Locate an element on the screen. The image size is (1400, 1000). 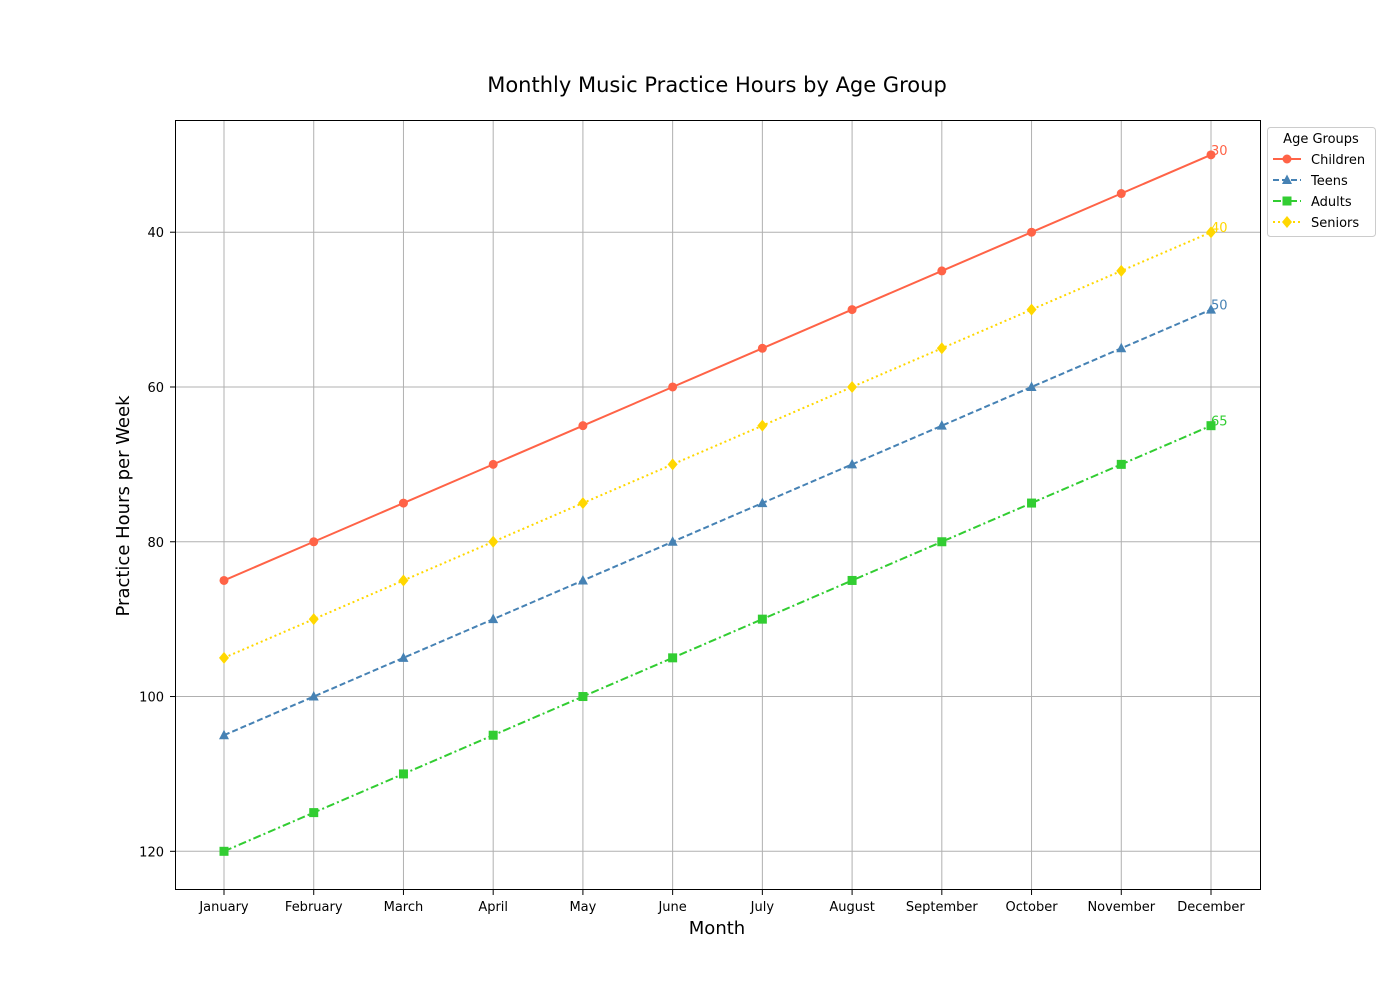
y-tick-label: 120 is located at coordinates (151, 852).